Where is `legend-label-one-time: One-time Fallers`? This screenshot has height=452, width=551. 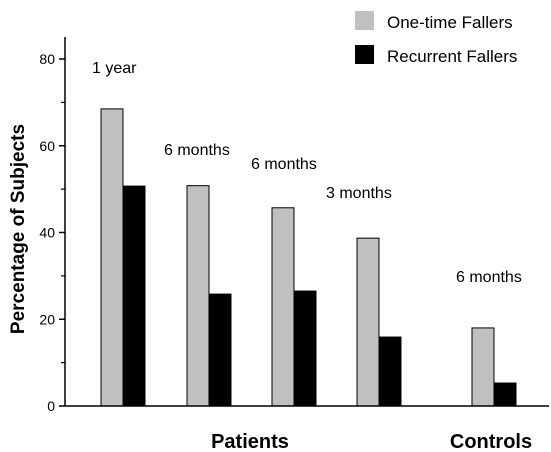
legend-label-one-time: One-time Fallers is located at coordinates (450, 22).